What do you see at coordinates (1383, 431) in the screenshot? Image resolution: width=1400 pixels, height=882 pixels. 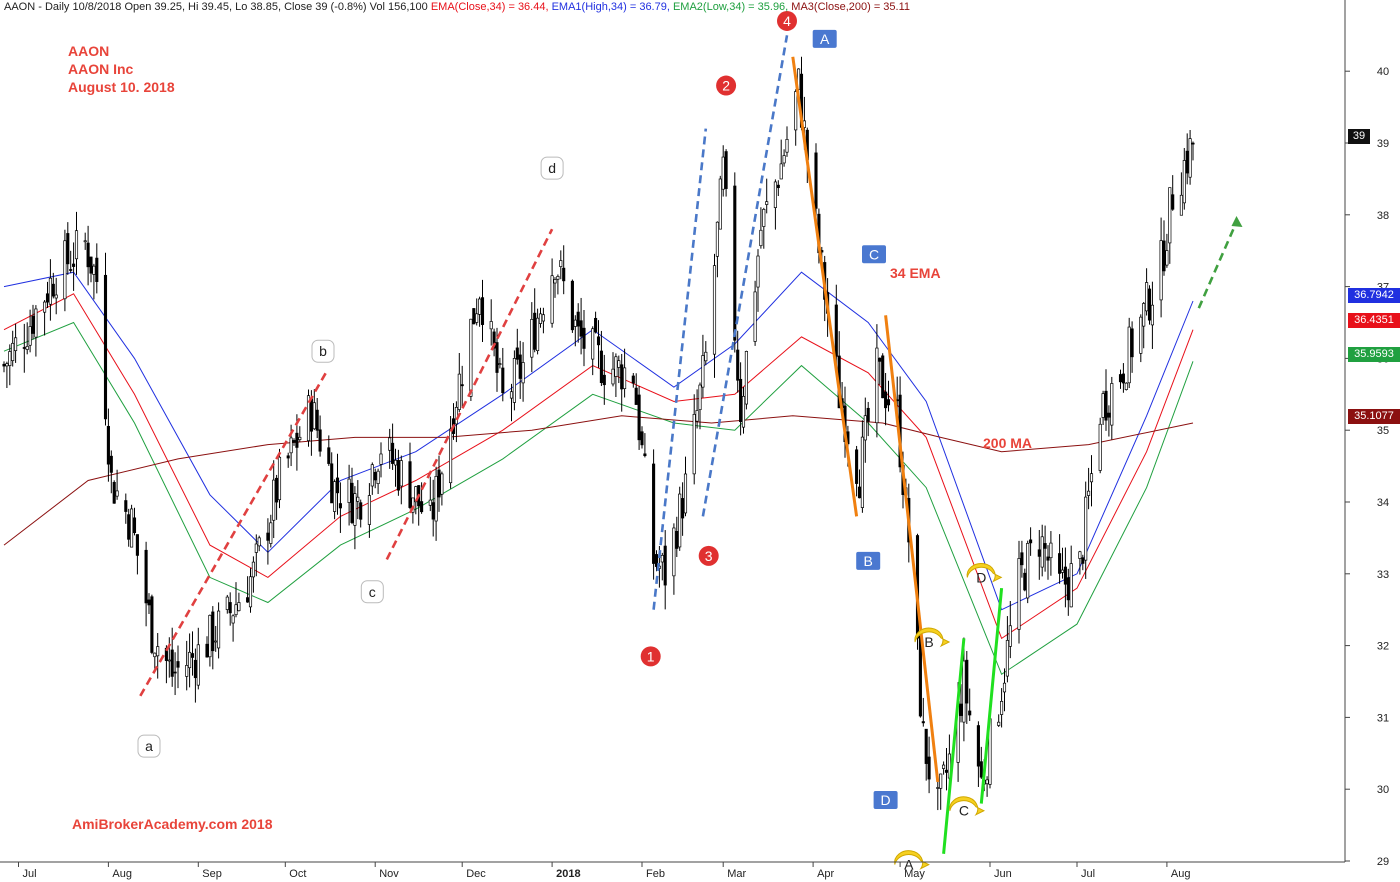 I see `y-tick-label: 35` at bounding box center [1383, 431].